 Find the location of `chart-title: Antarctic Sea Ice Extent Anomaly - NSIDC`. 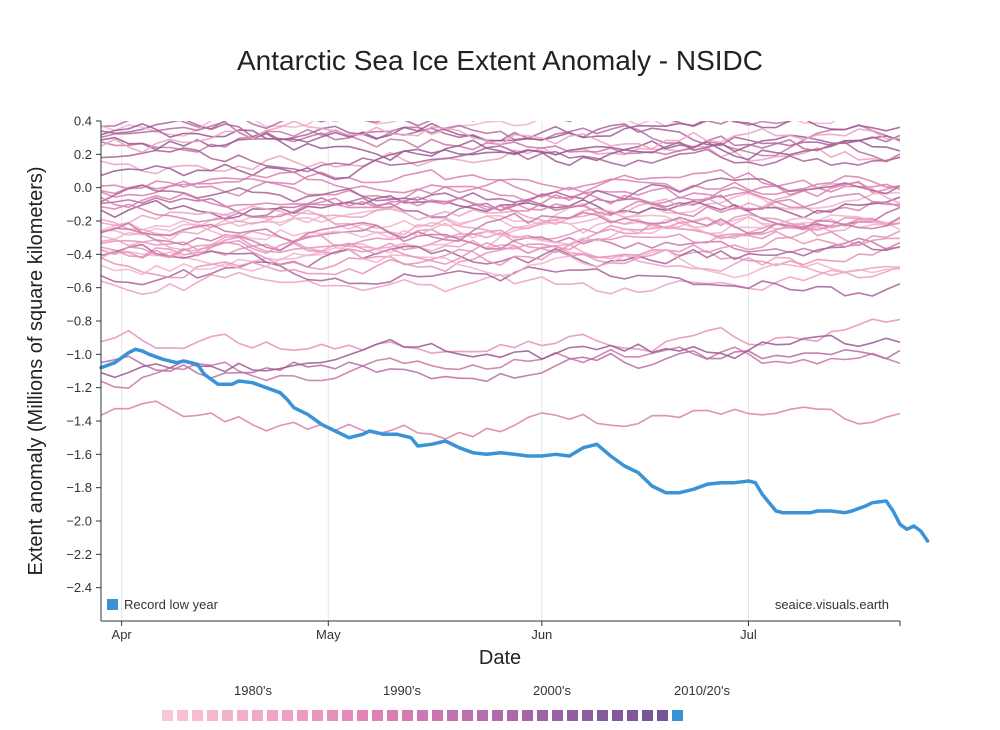

chart-title: Antarctic Sea Ice Extent Anomaly - NSIDC is located at coordinates (500, 60).